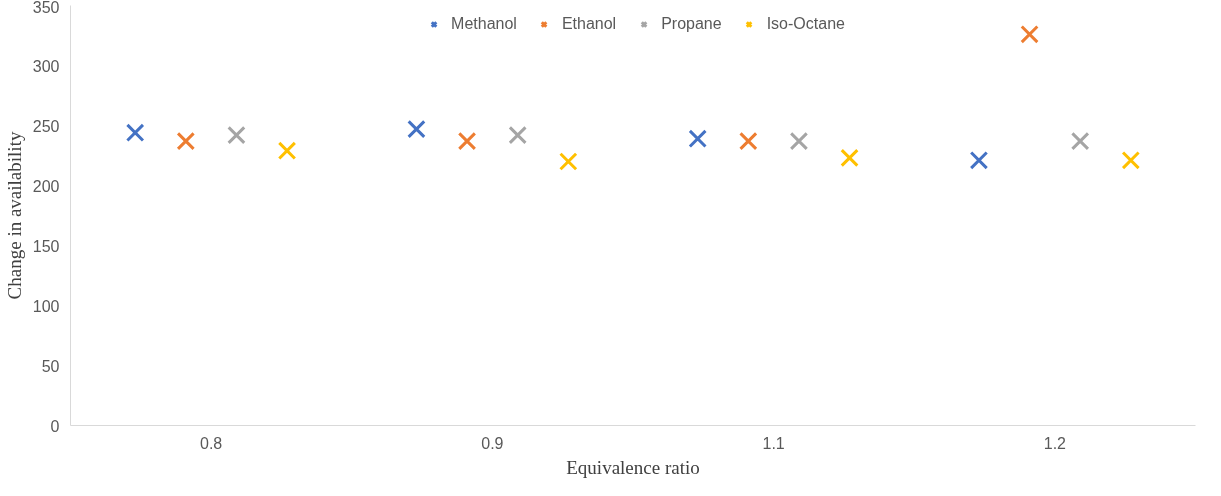 The height and width of the screenshot is (496, 1221). I want to click on x-tick-label: 1.2, so click(1055, 443).